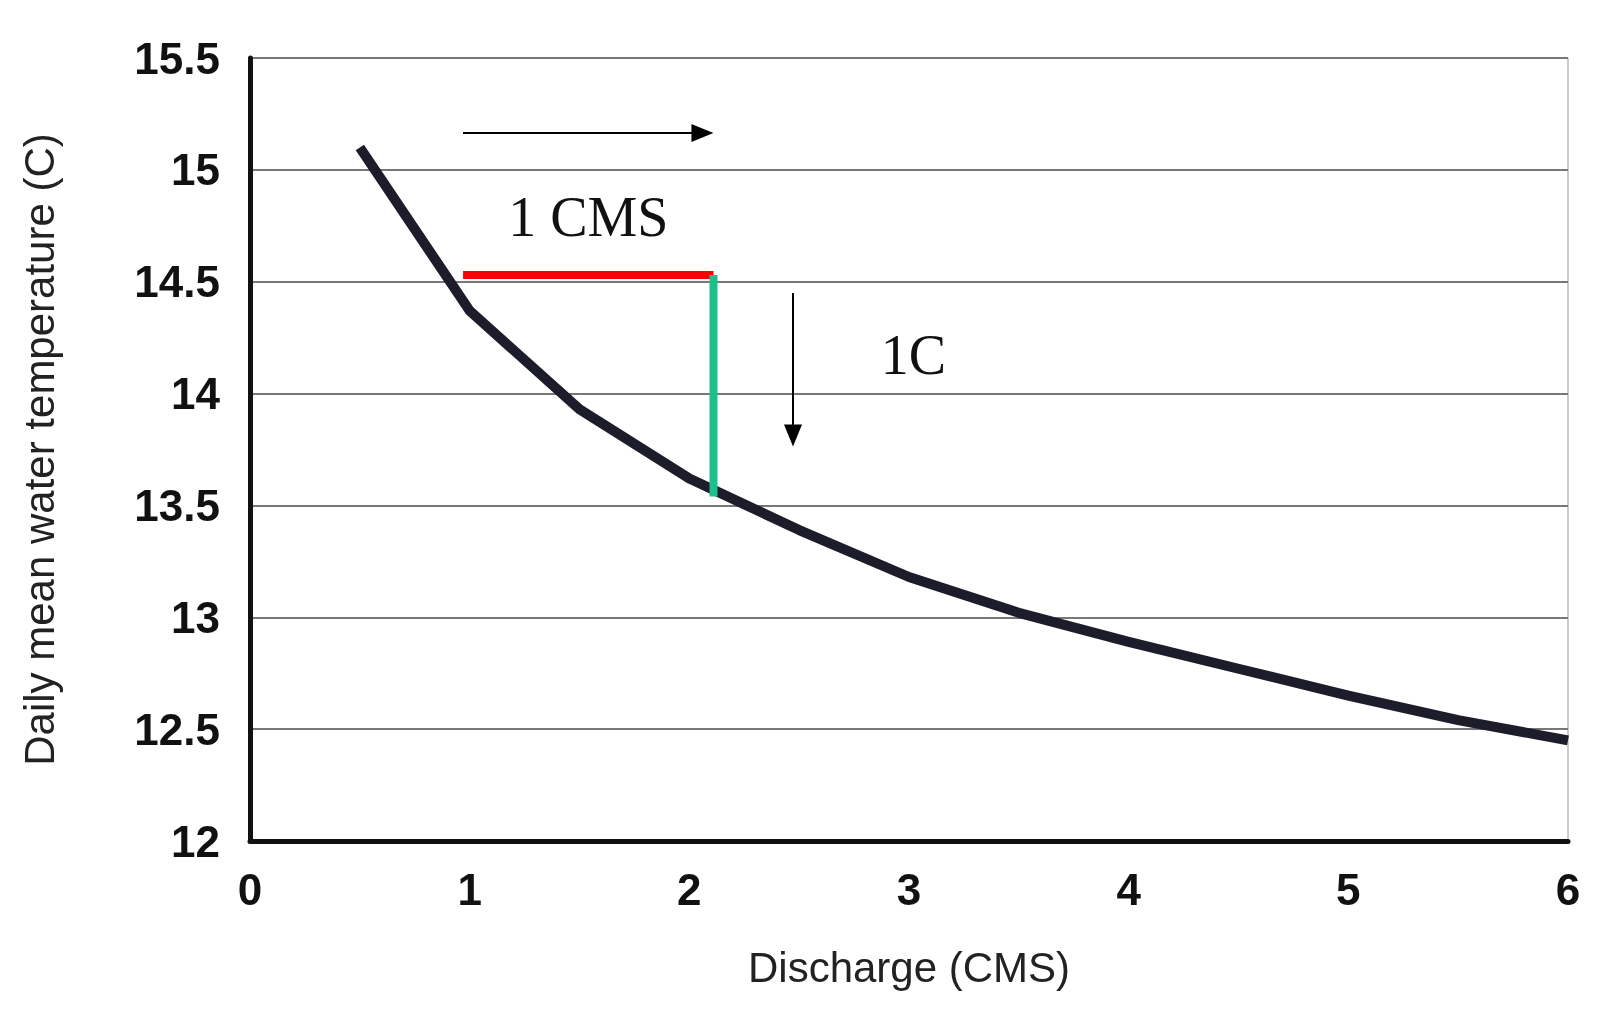  Describe the element at coordinates (1129, 889) in the screenshot. I see `x-tick-label: 4` at that location.